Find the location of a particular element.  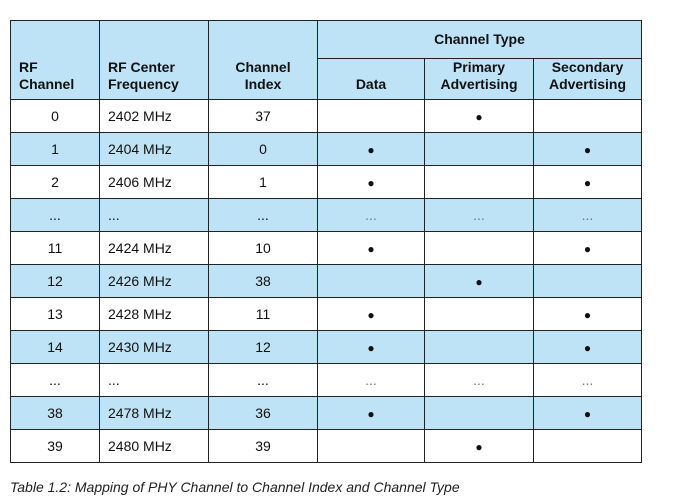

table-cell: 2424 MHz is located at coordinates (154, 248).